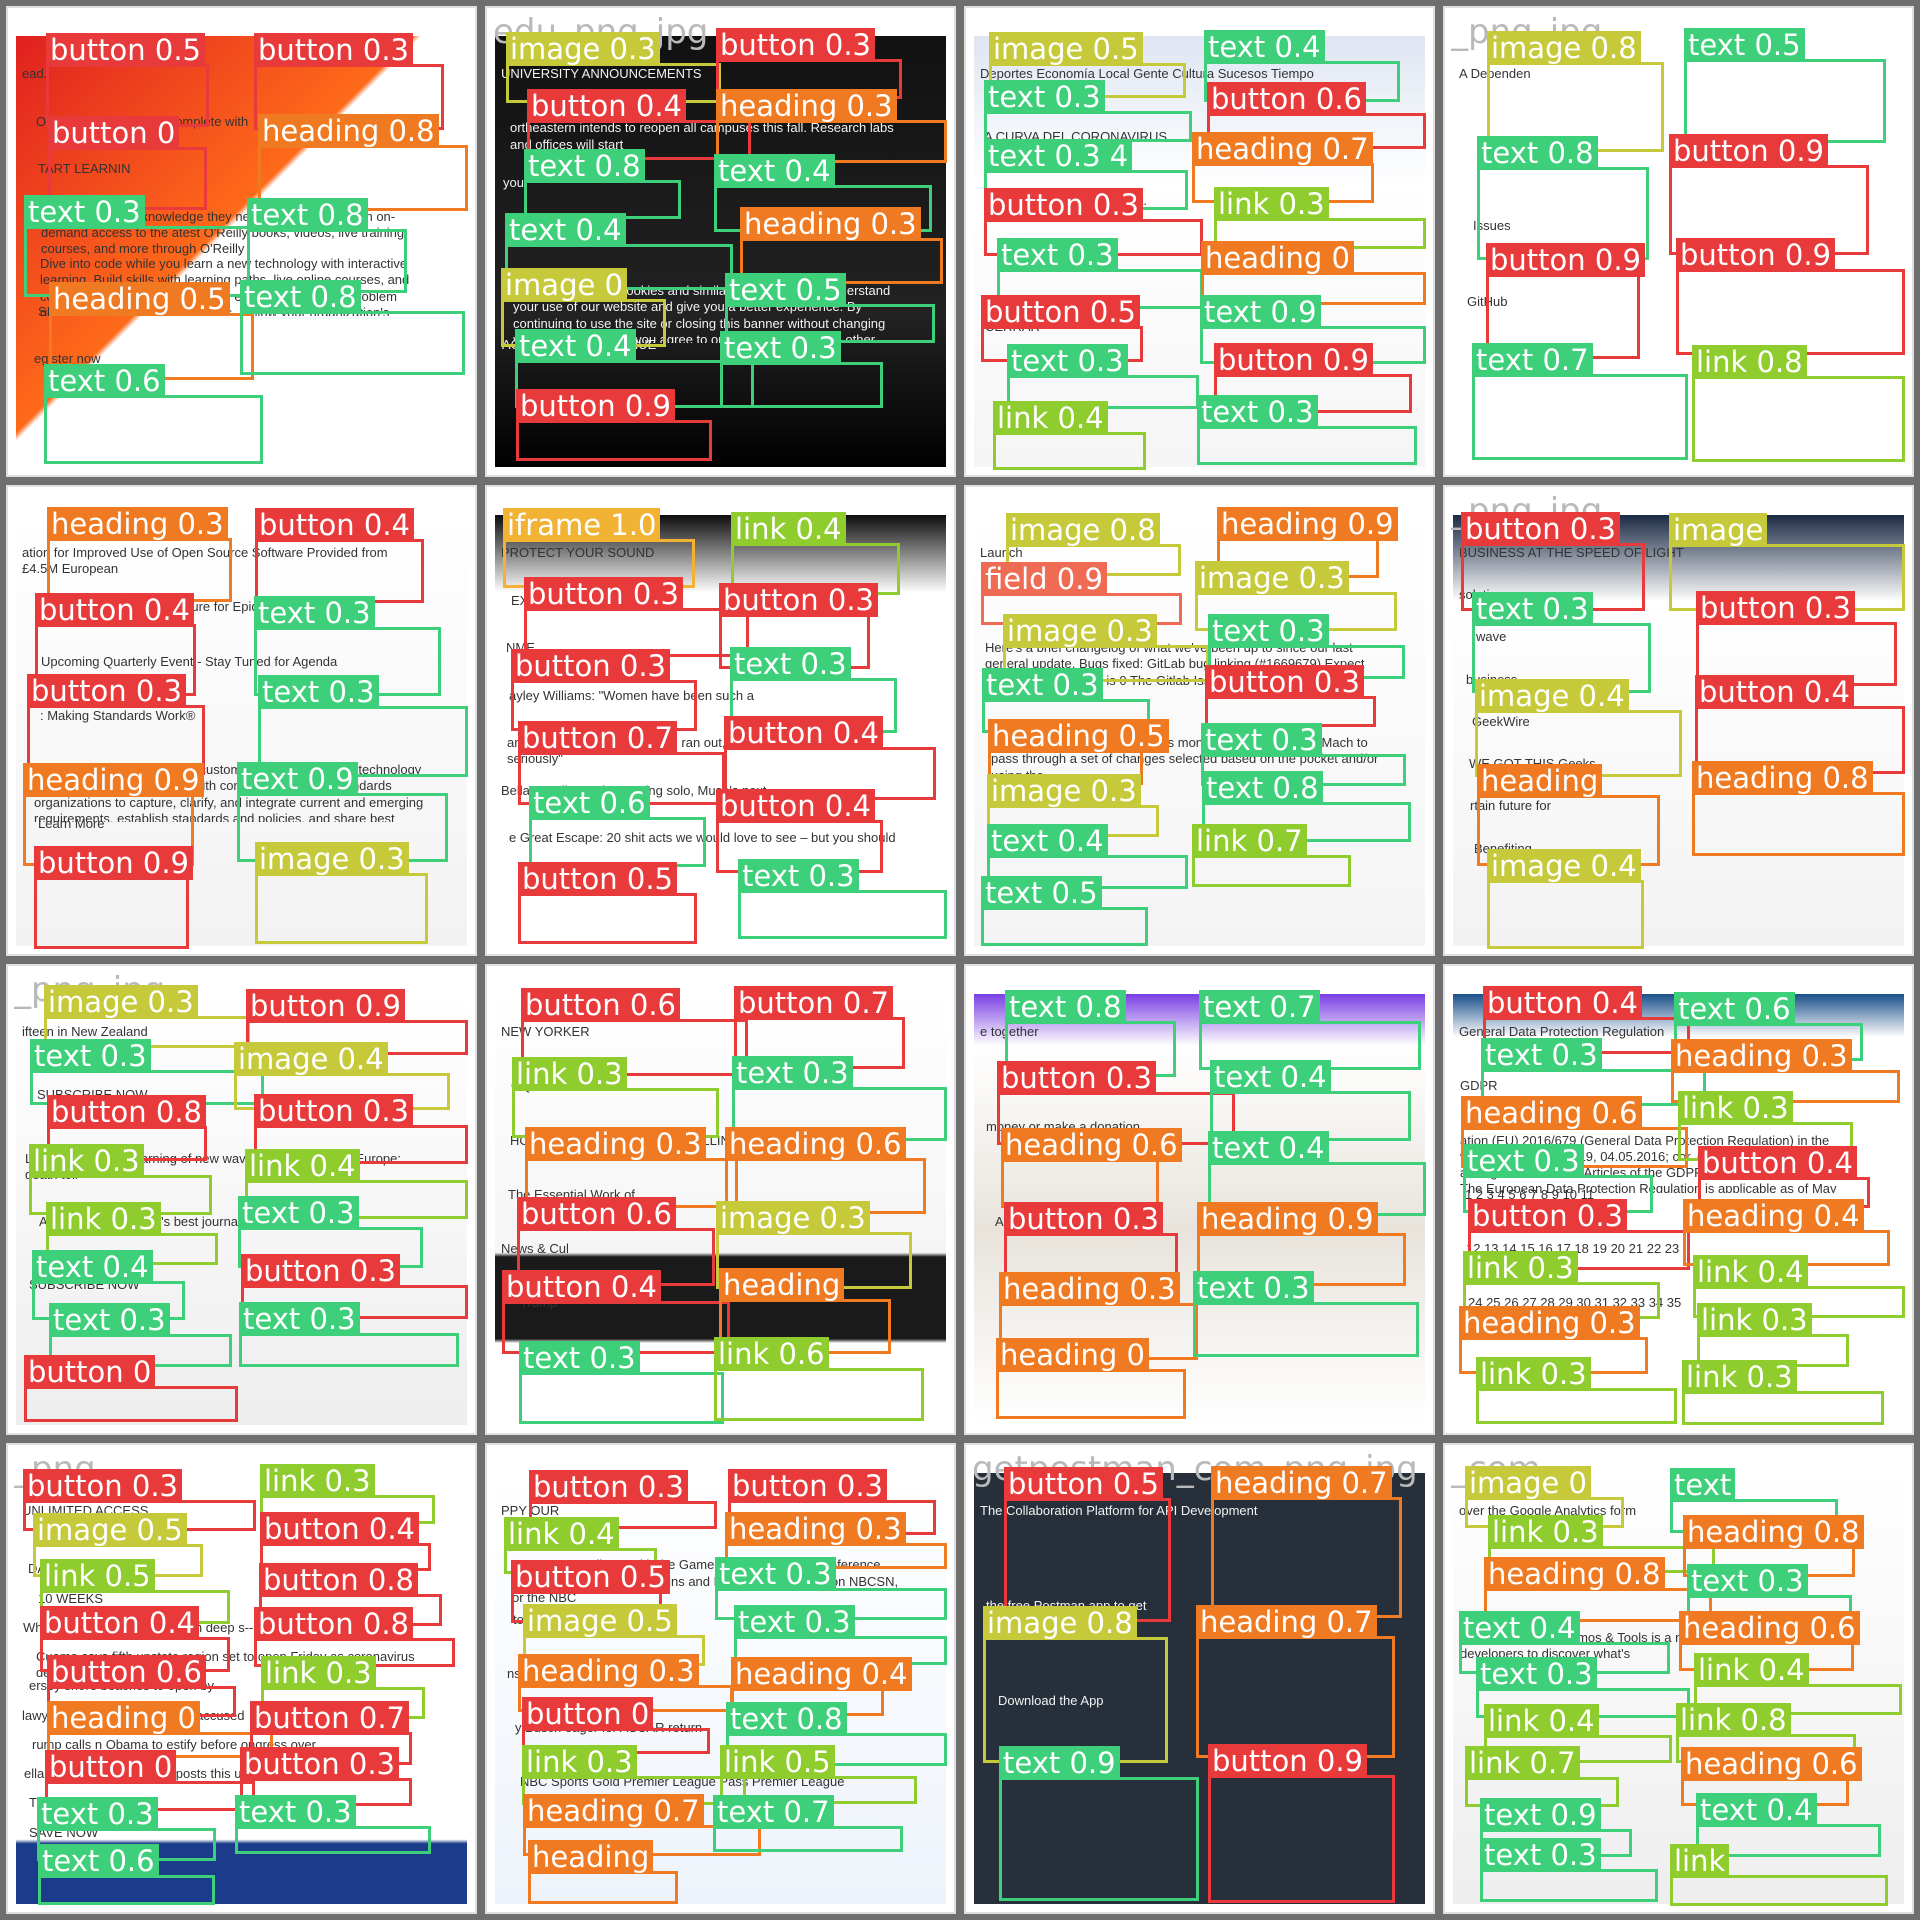 Image resolution: width=1920 pixels, height=1920 pixels. Describe the element at coordinates (1798, 808) in the screenshot. I see `heading-detection-box: heading 0.8` at that location.